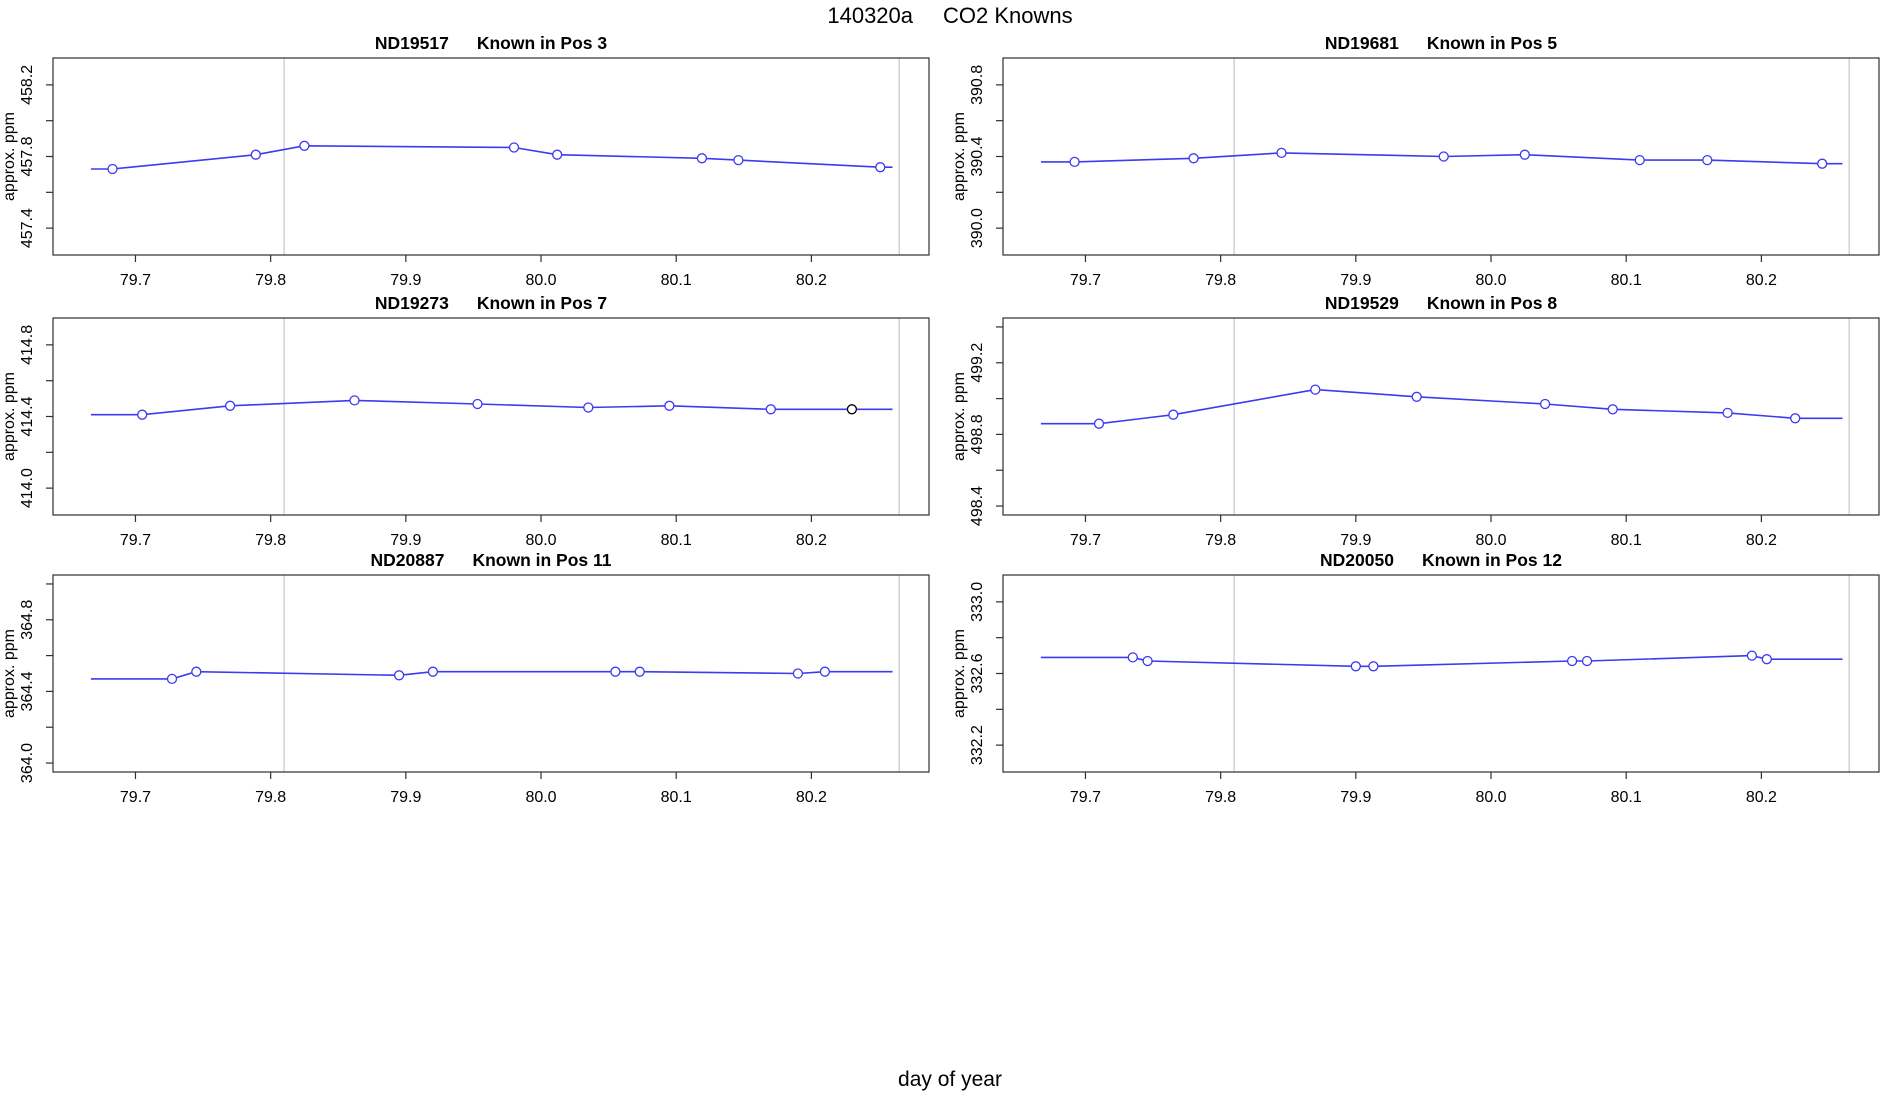  What do you see at coordinates (950, 16) in the screenshot?
I see `main-title: 140320a CO2 Knowns` at bounding box center [950, 16].